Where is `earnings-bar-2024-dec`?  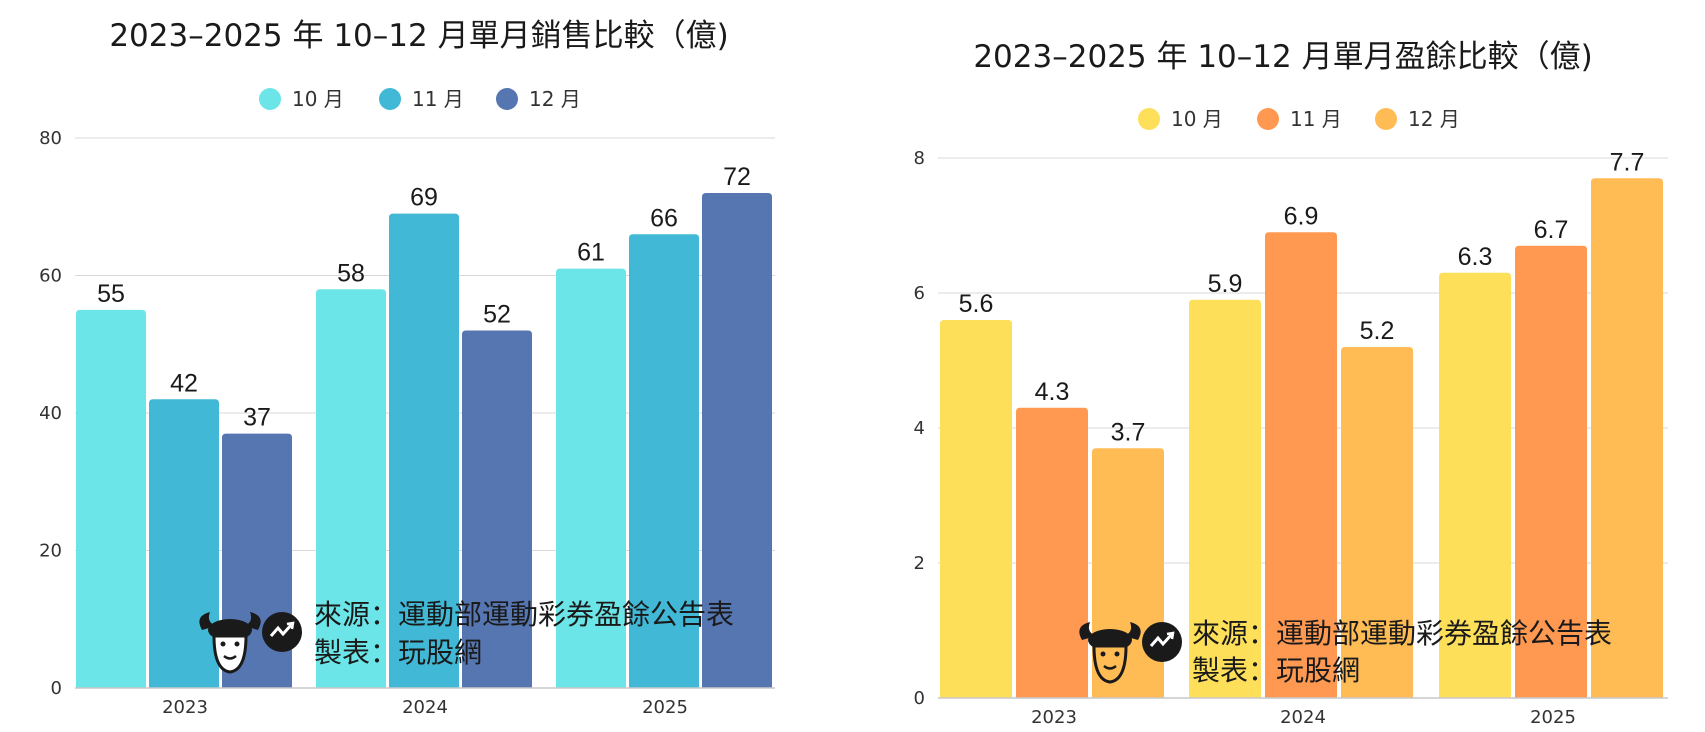 earnings-bar-2024-dec is located at coordinates (1377, 522).